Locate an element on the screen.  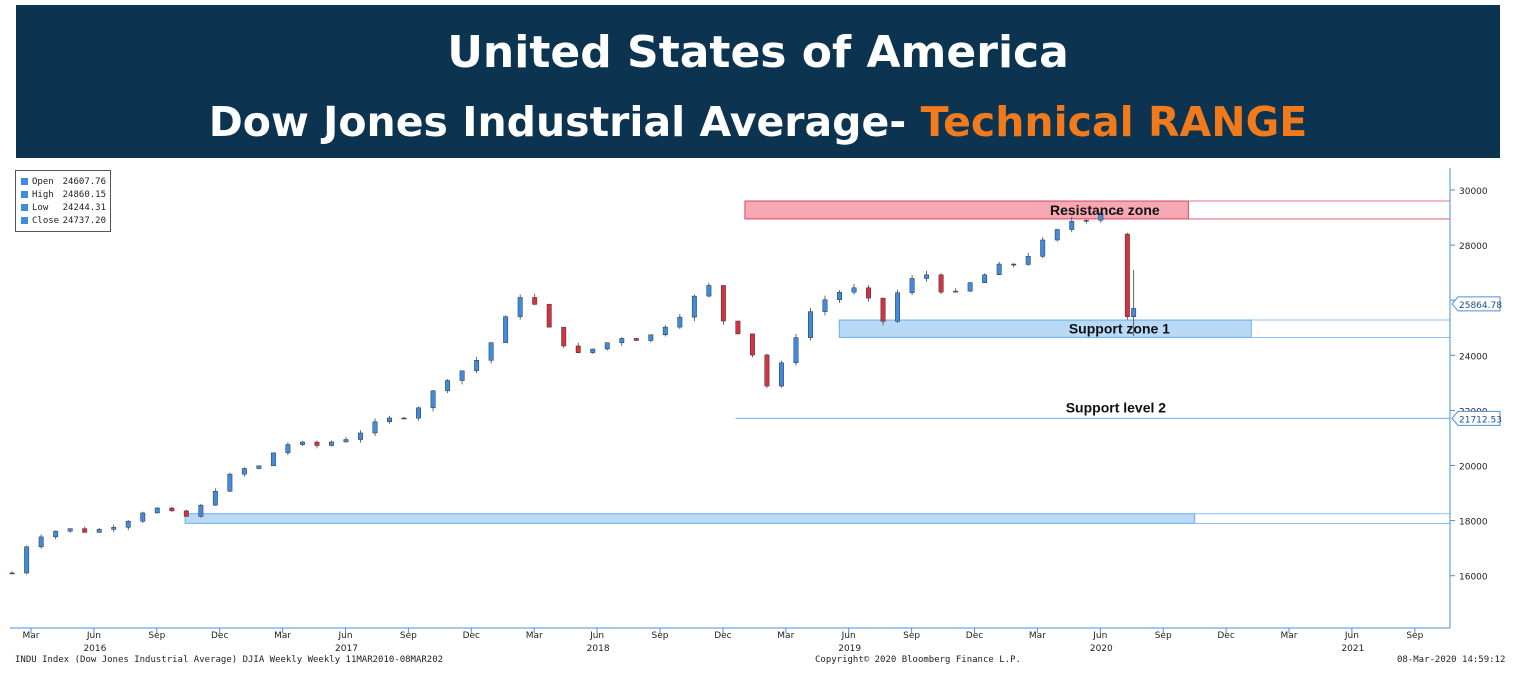
x-year-label: 2020 is located at coordinates (1101, 649).